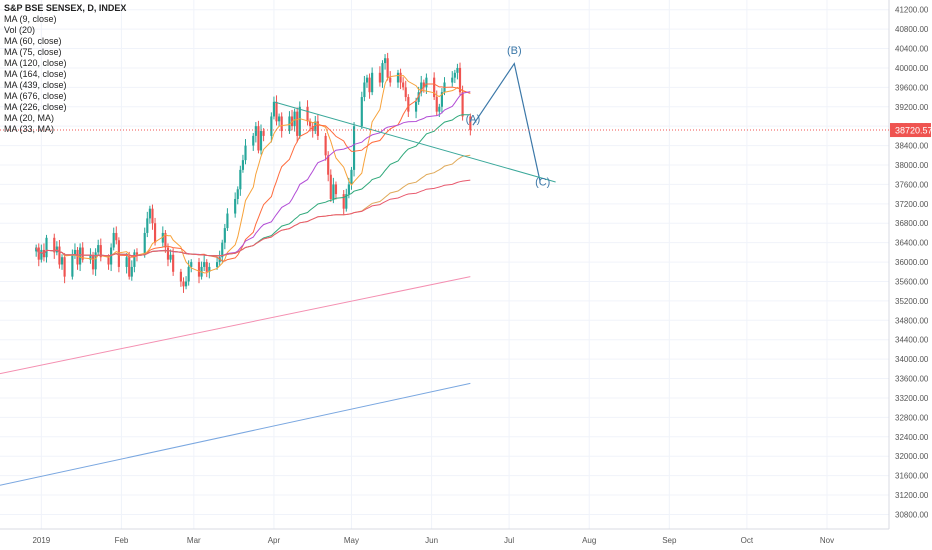 Image resolution: width=932 pixels, height=550 pixels. I want to click on x-tick-label: Jun, so click(431, 540).